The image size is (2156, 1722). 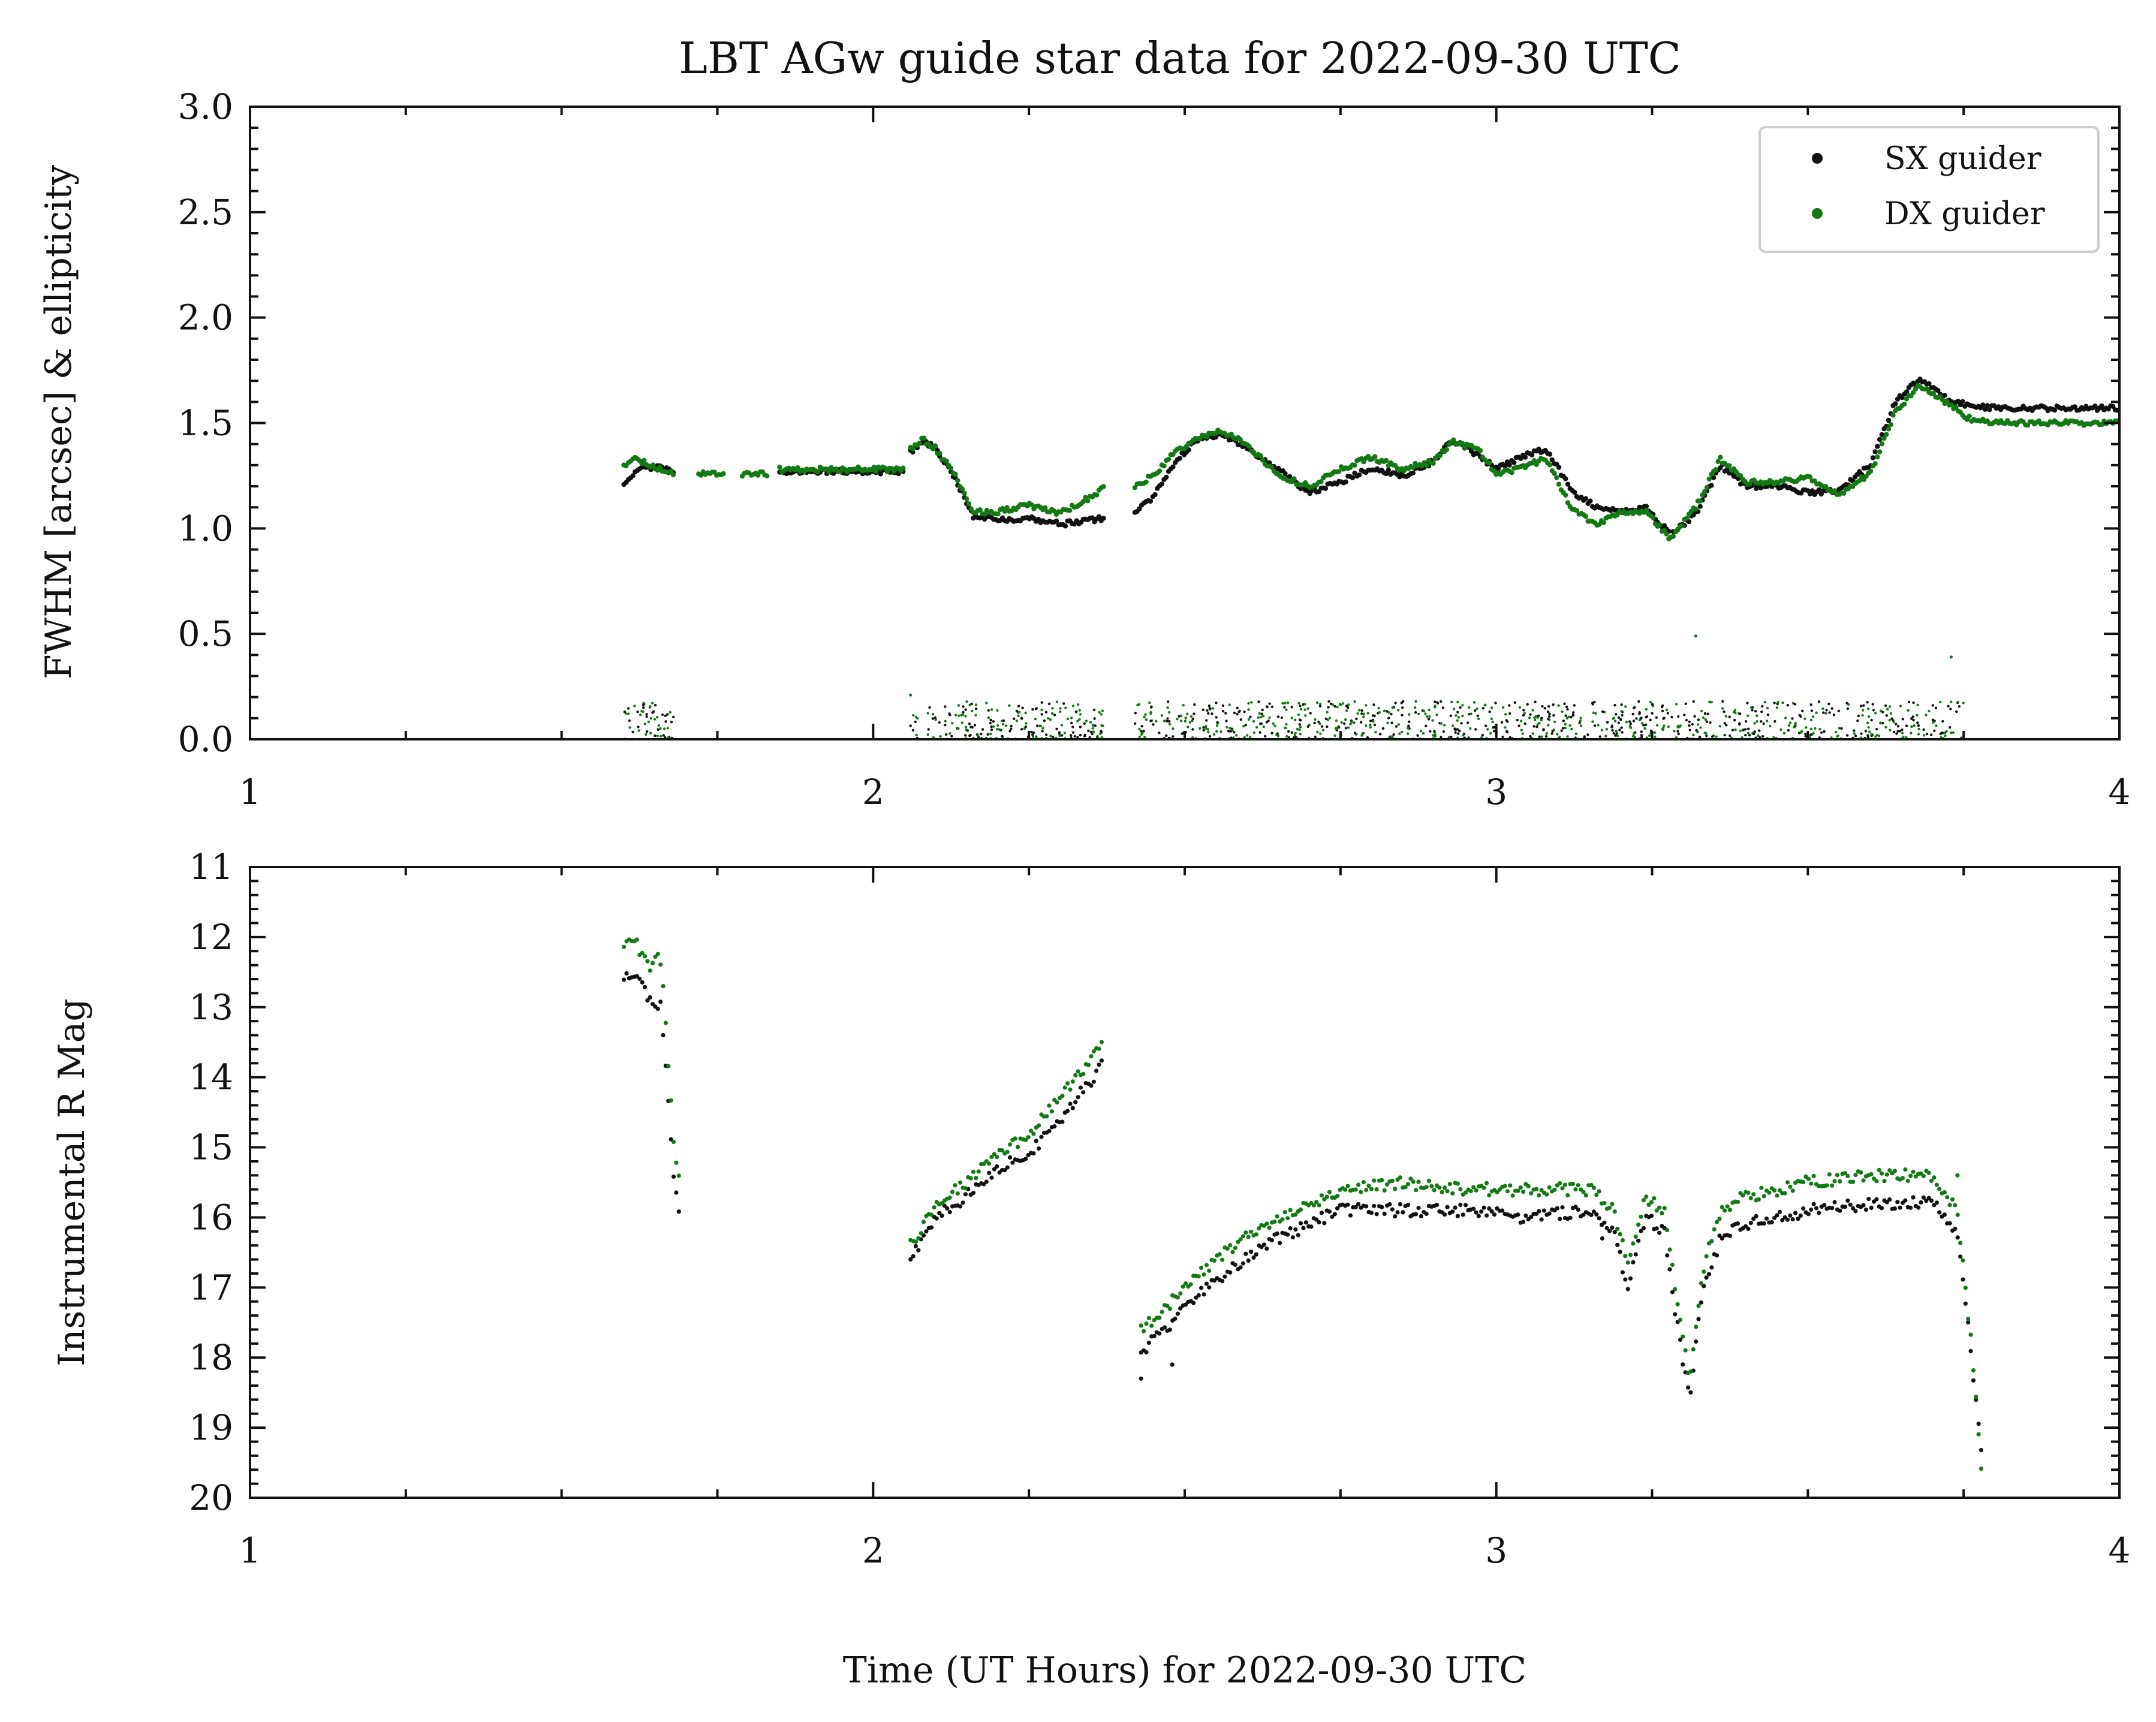 I want to click on y-tick-label: 1.5, so click(x=205, y=424).